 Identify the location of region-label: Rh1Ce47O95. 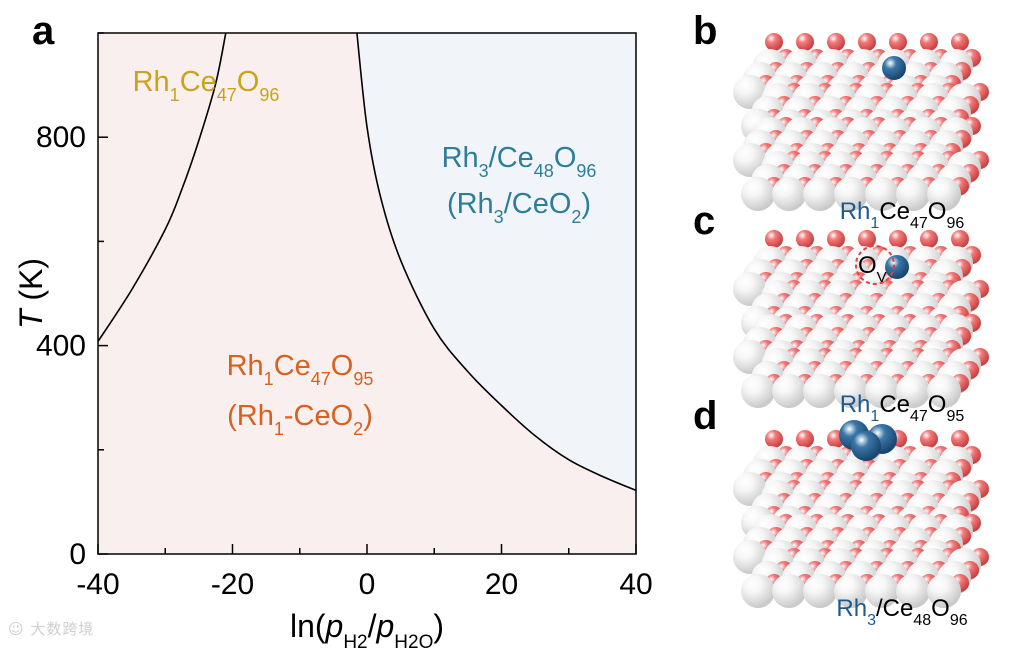
(300, 369).